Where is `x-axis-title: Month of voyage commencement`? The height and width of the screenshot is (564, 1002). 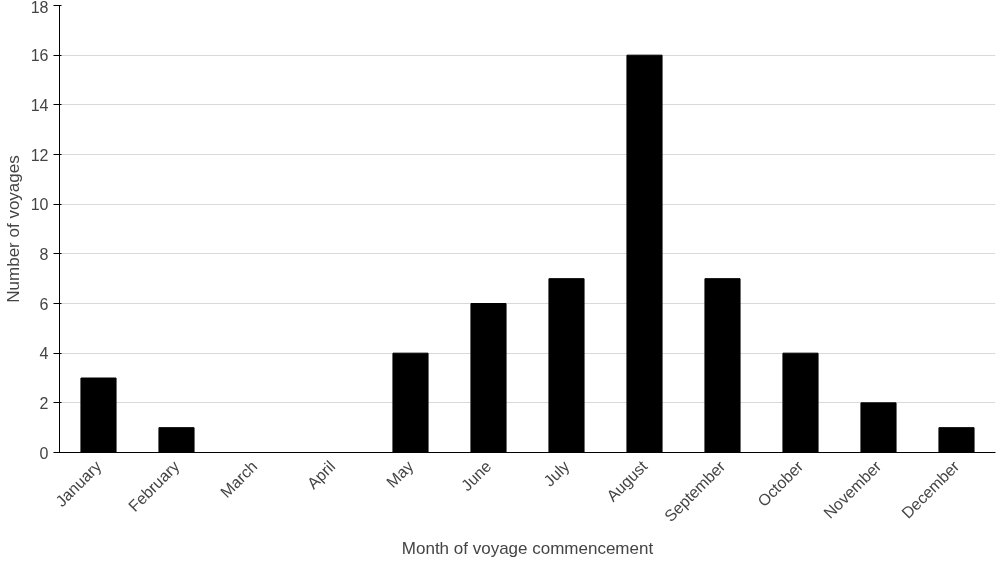 x-axis-title: Month of voyage commencement is located at coordinates (527, 548).